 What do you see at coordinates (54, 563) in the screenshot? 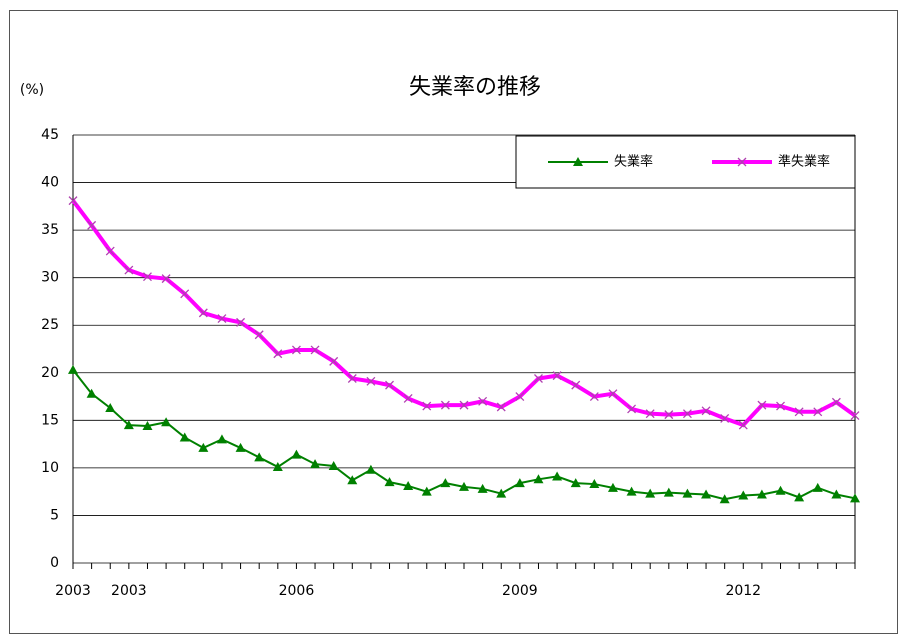
I see `y-tick-label: 0` at bounding box center [54, 563].